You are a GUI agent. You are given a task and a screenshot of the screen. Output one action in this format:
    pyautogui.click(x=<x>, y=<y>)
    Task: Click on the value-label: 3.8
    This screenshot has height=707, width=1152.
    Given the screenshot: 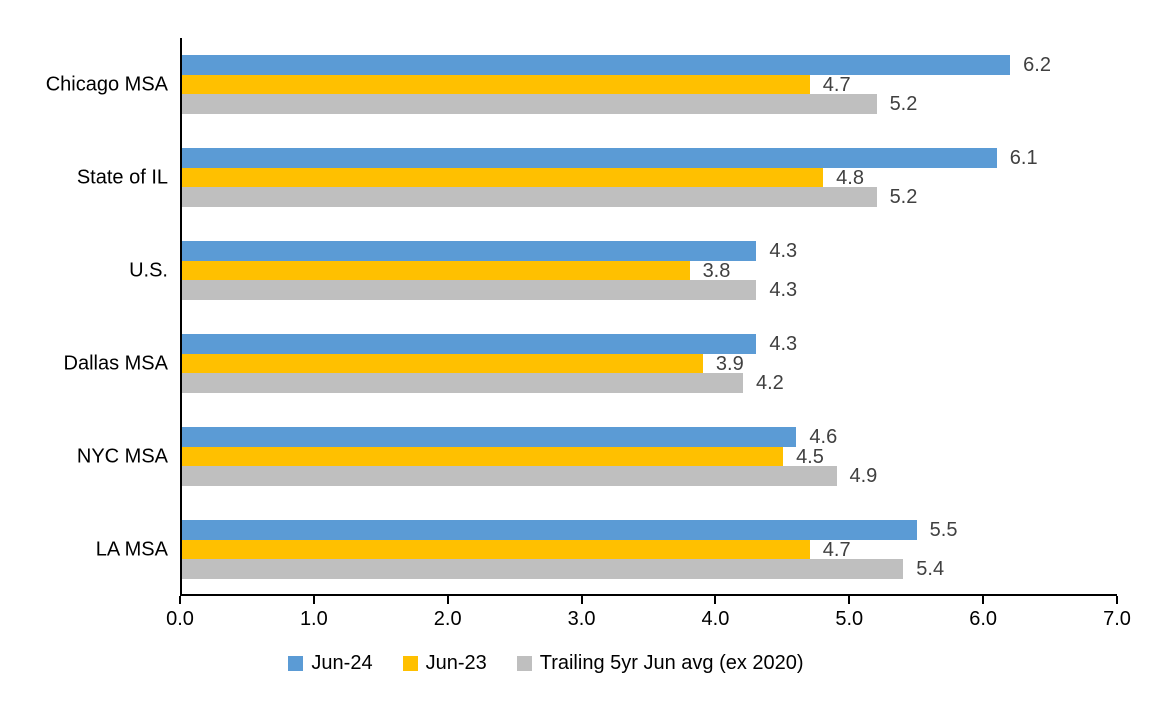 What is the action you would take?
    pyautogui.click(x=716, y=270)
    